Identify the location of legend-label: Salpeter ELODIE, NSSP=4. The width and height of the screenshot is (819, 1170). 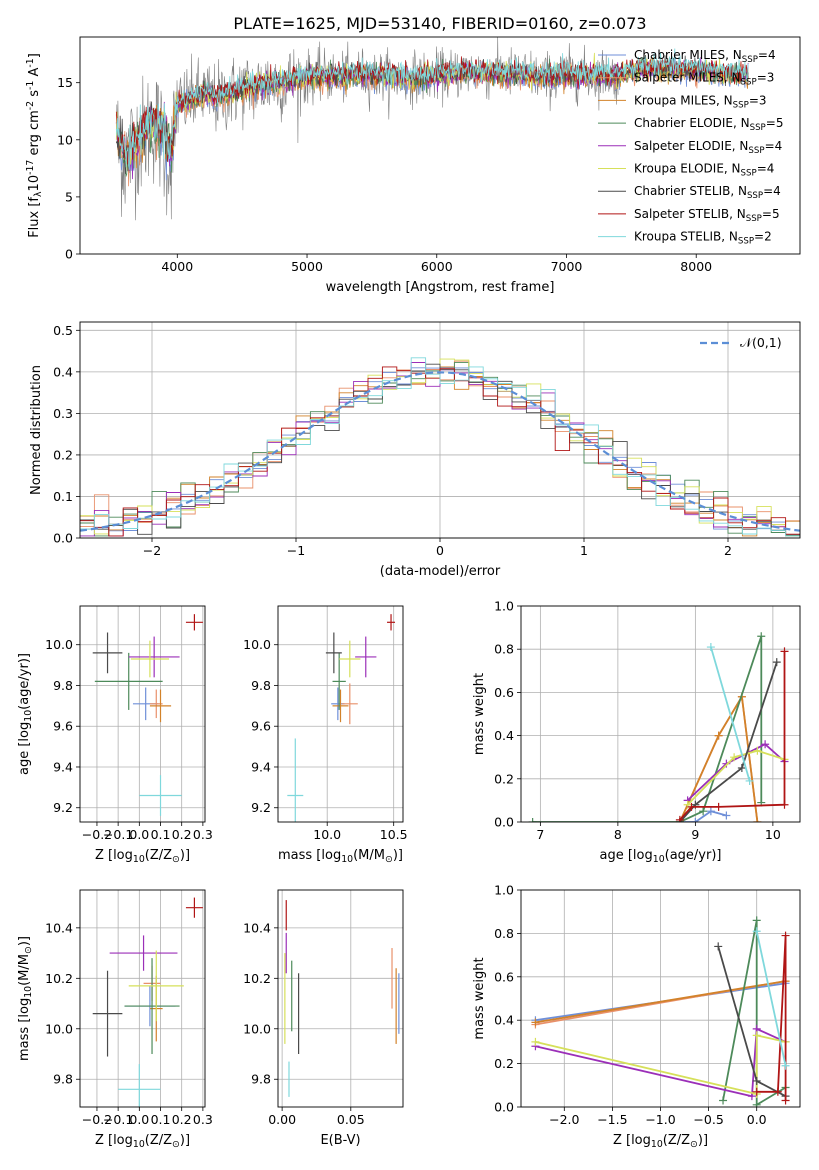
(708, 147).